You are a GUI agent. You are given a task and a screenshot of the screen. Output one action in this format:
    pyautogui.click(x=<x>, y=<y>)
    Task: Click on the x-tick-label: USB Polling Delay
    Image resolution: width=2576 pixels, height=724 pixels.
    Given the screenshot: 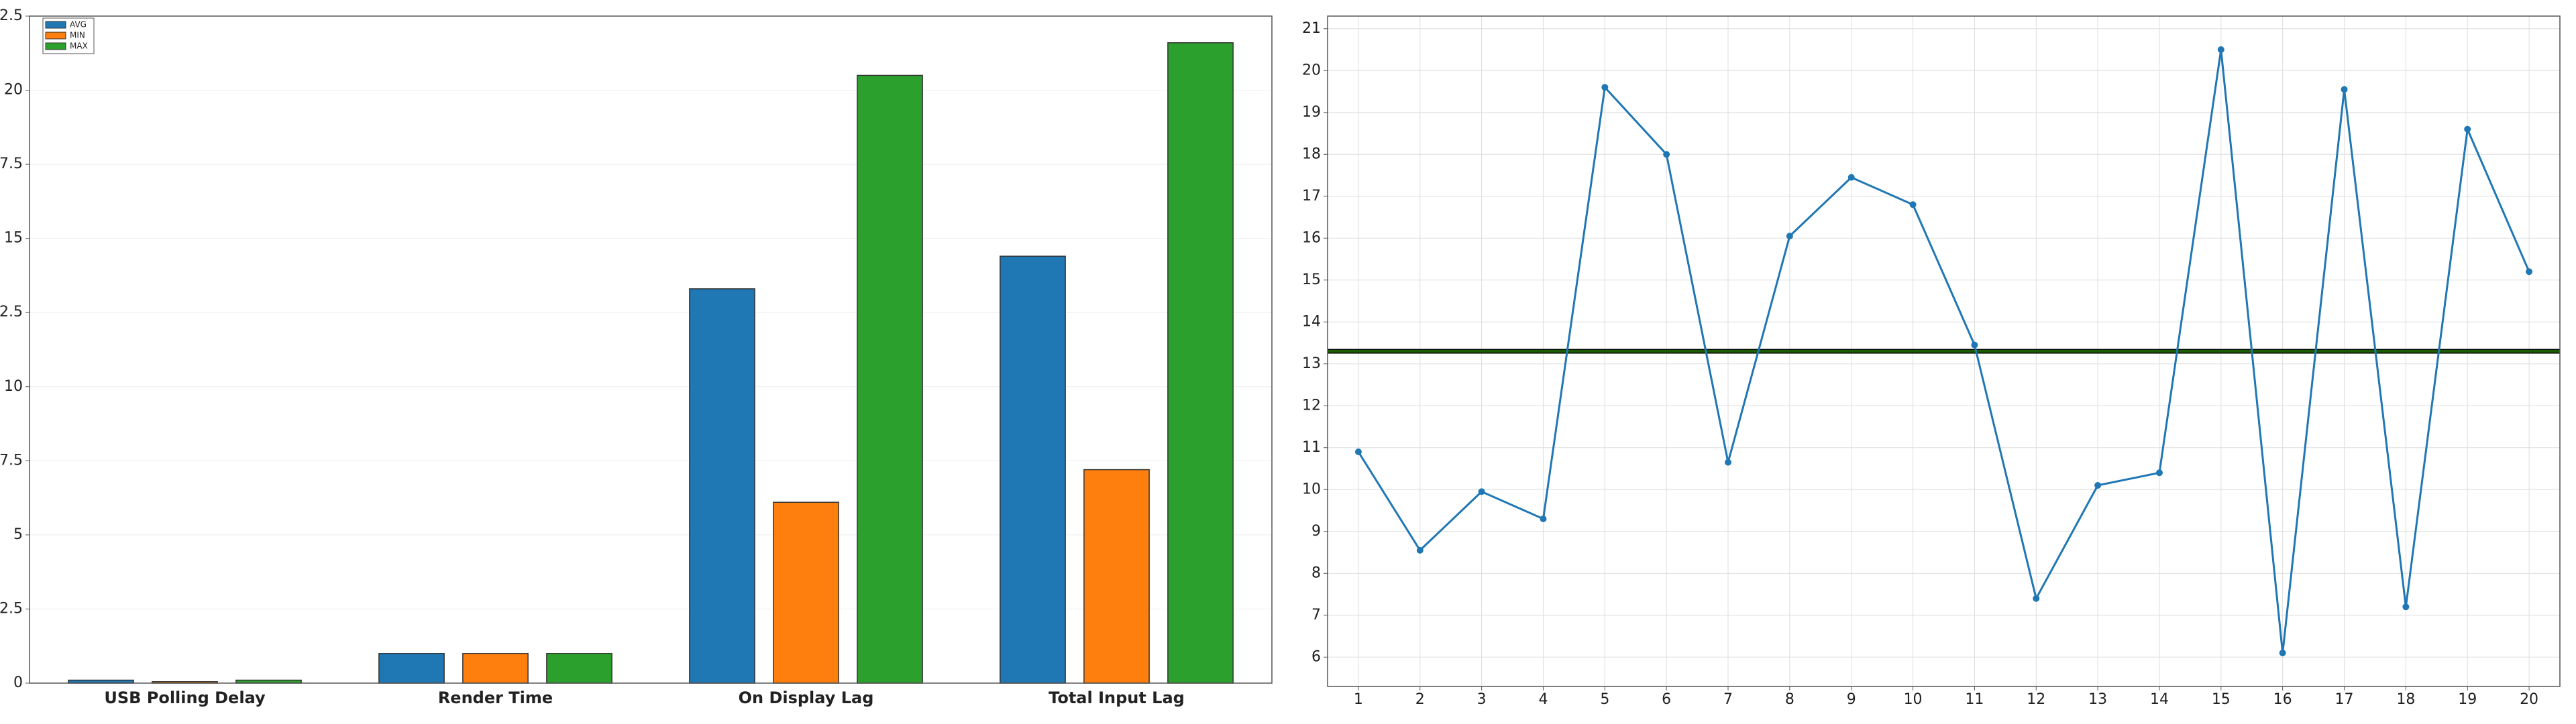 What is the action you would take?
    pyautogui.click(x=185, y=697)
    